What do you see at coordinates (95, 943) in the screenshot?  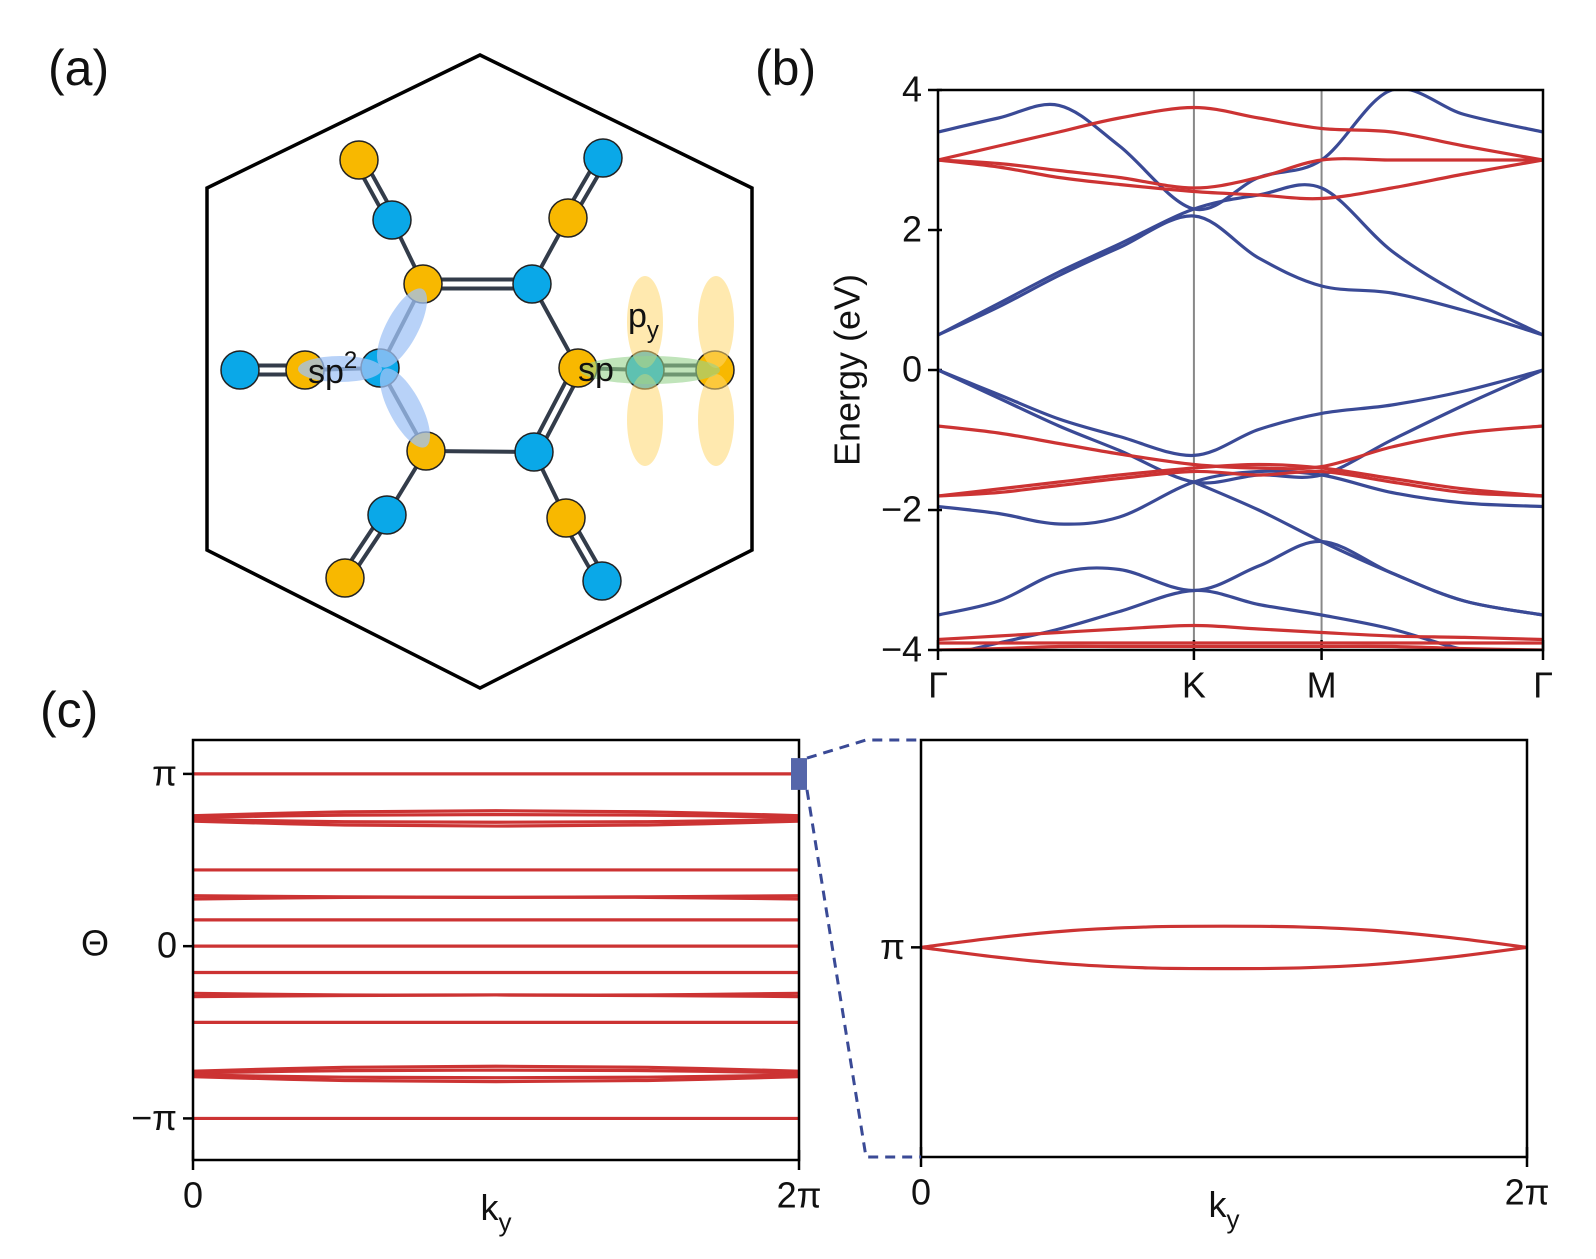 I see `y-axis-label: Θ` at bounding box center [95, 943].